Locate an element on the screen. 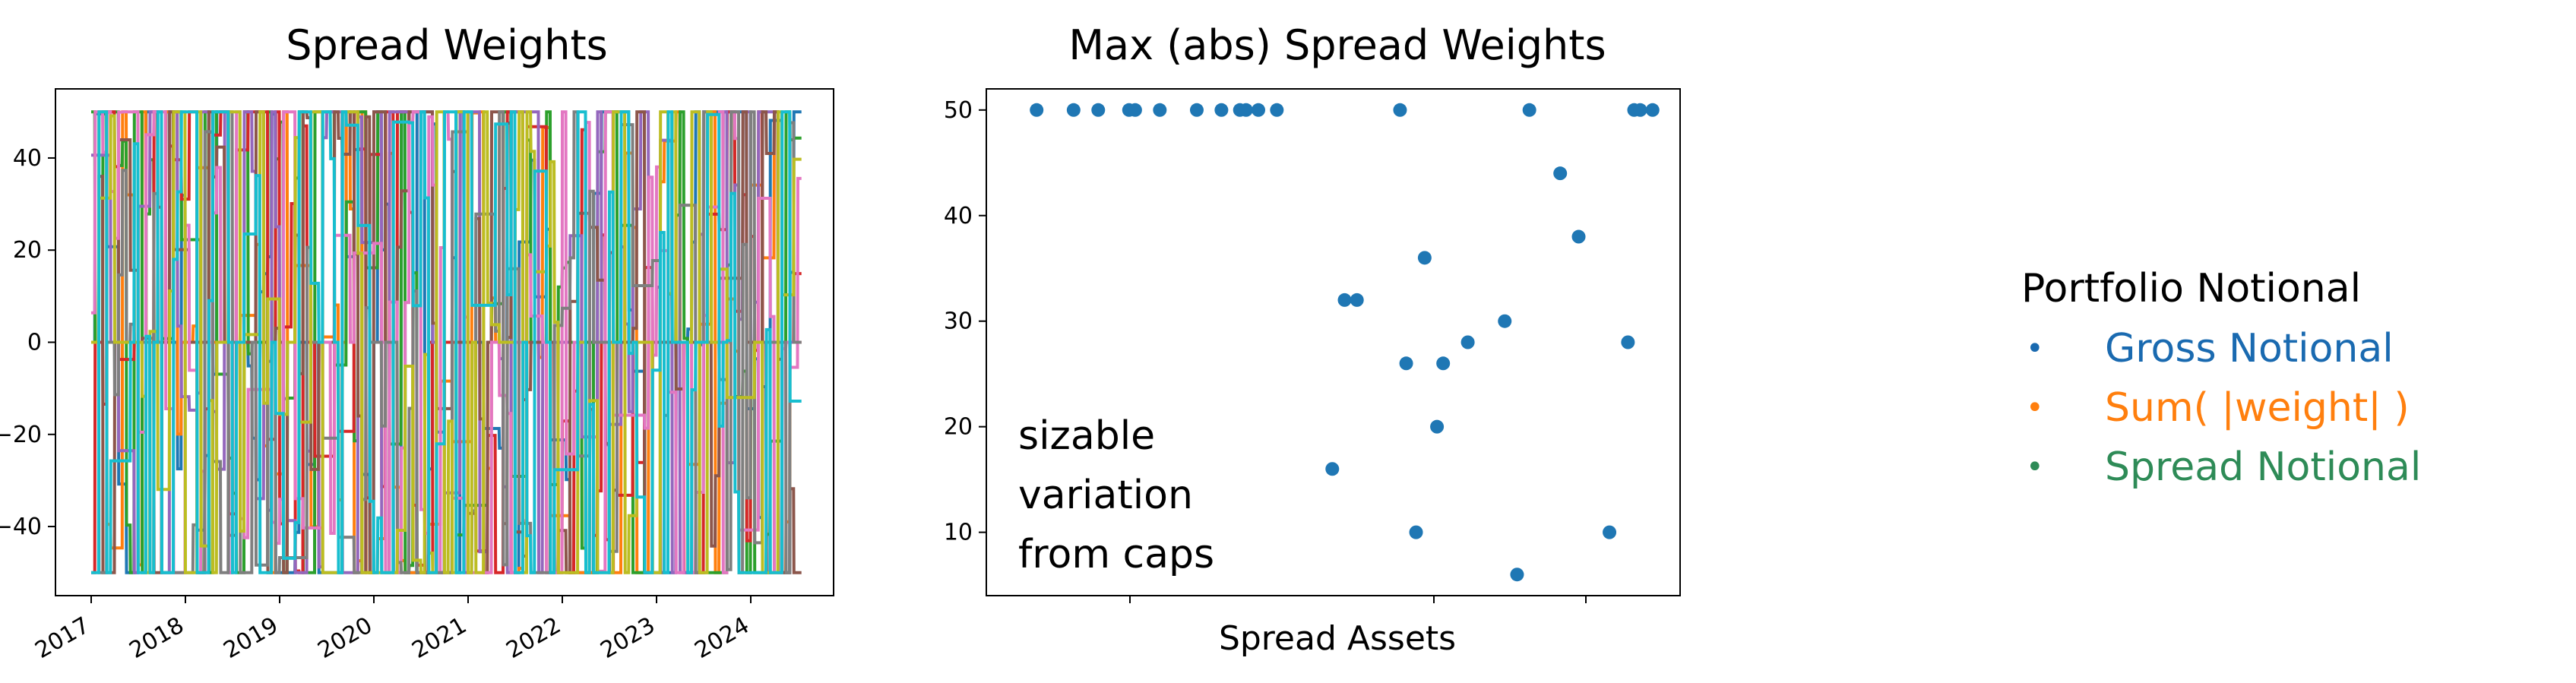 The height and width of the screenshot is (683, 2576). x-tick-label: 2021 is located at coordinates (439, 638).